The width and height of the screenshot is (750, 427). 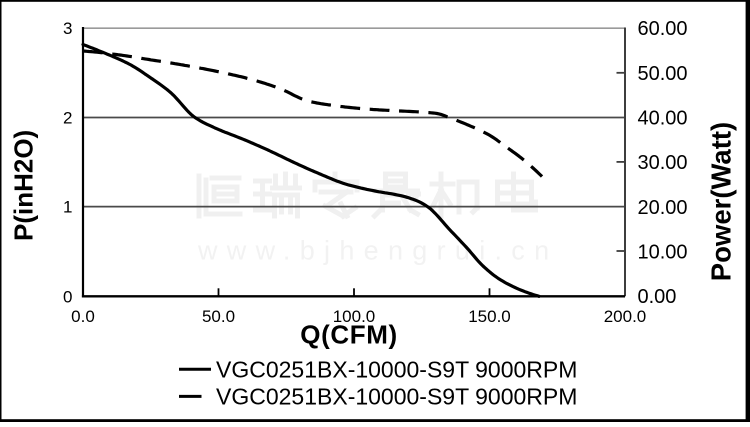 I want to click on svg-text: 1, so click(x=67, y=207).